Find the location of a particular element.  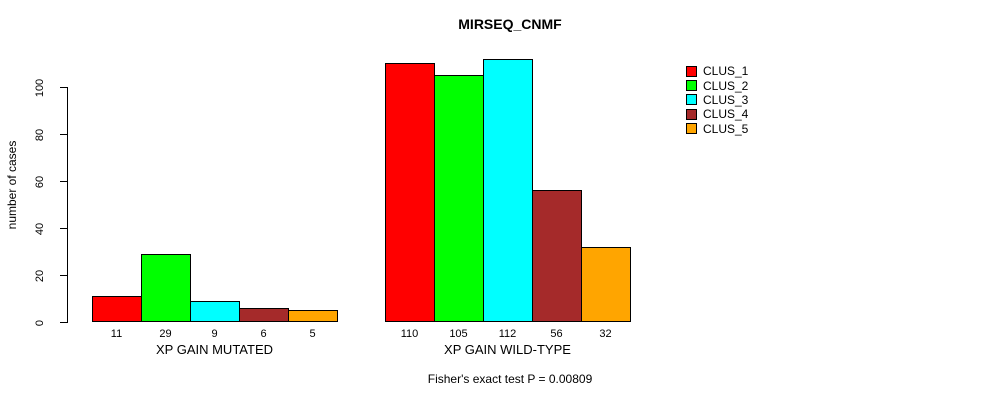

y-axis-tick-label: 40 is located at coordinates (40, 228).